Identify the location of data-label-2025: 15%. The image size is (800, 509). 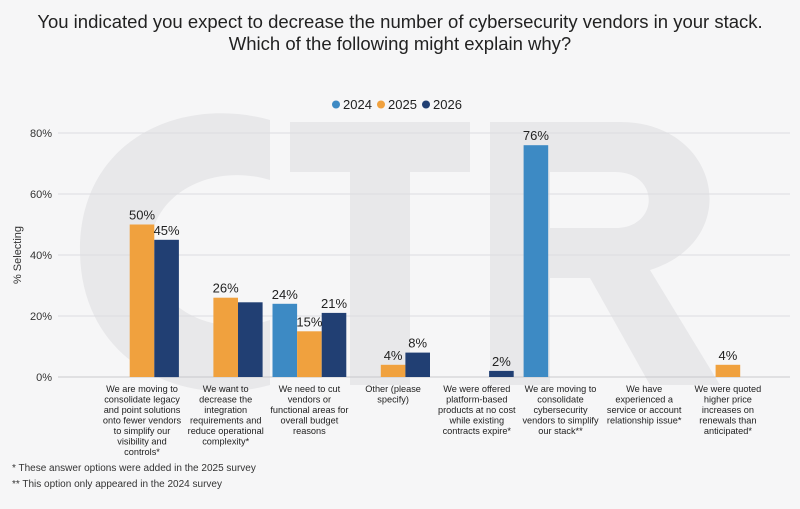
(309, 321).